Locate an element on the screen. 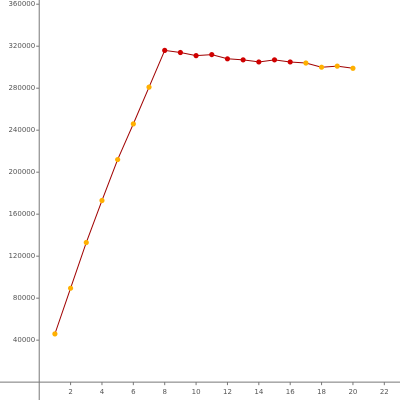  y-tick-label: 280000 is located at coordinates (21, 88).